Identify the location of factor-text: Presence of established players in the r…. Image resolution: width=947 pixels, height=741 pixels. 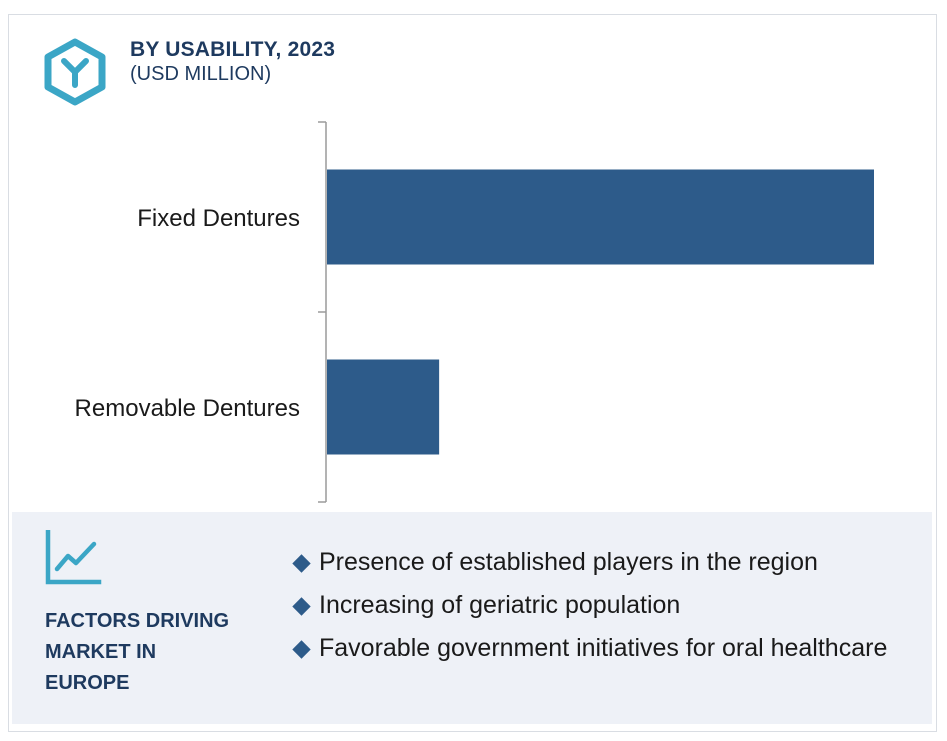
(568, 562).